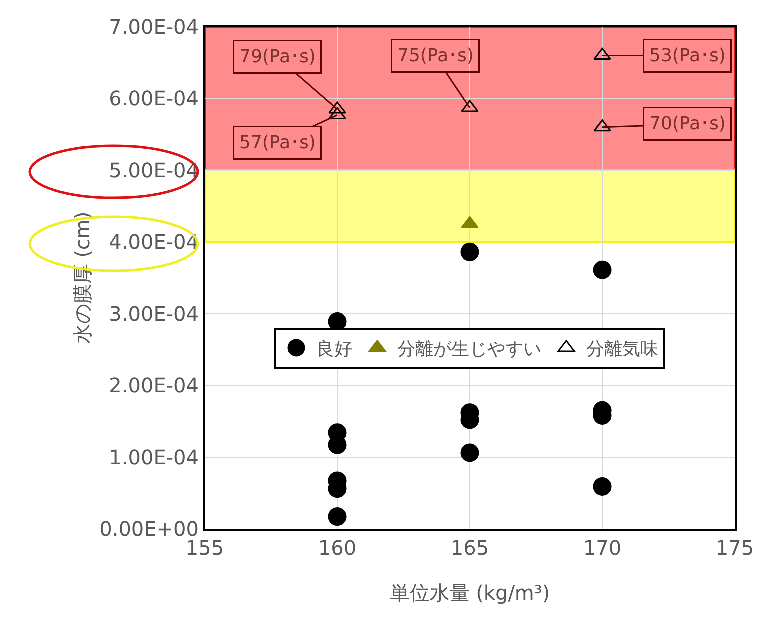  I want to click on x-axis-title: 単位水量 (kg/m³), so click(470, 593).